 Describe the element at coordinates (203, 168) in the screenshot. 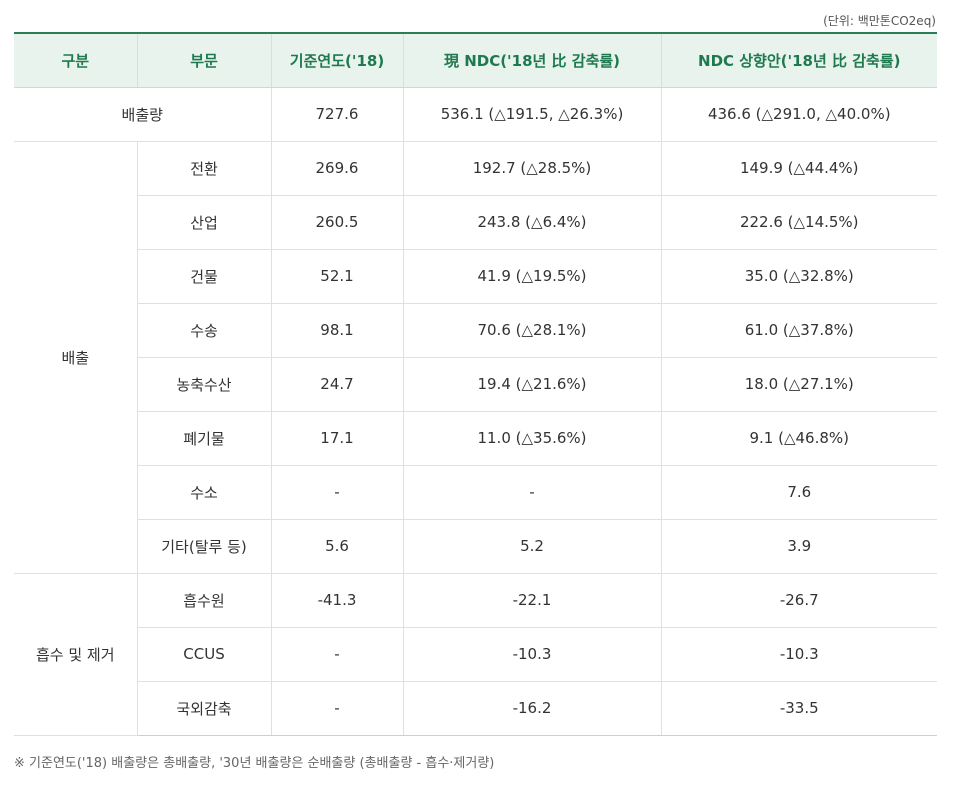

I see `sector-cell: 전환` at that location.